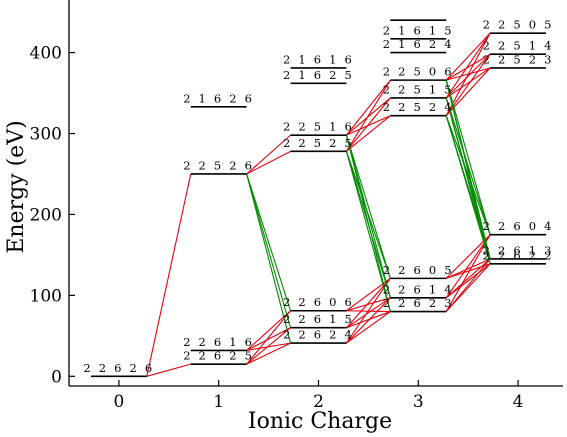 This screenshot has width=567, height=437. I want to click on energy-level-label: 2 2 5 1 4, so click(518, 46).